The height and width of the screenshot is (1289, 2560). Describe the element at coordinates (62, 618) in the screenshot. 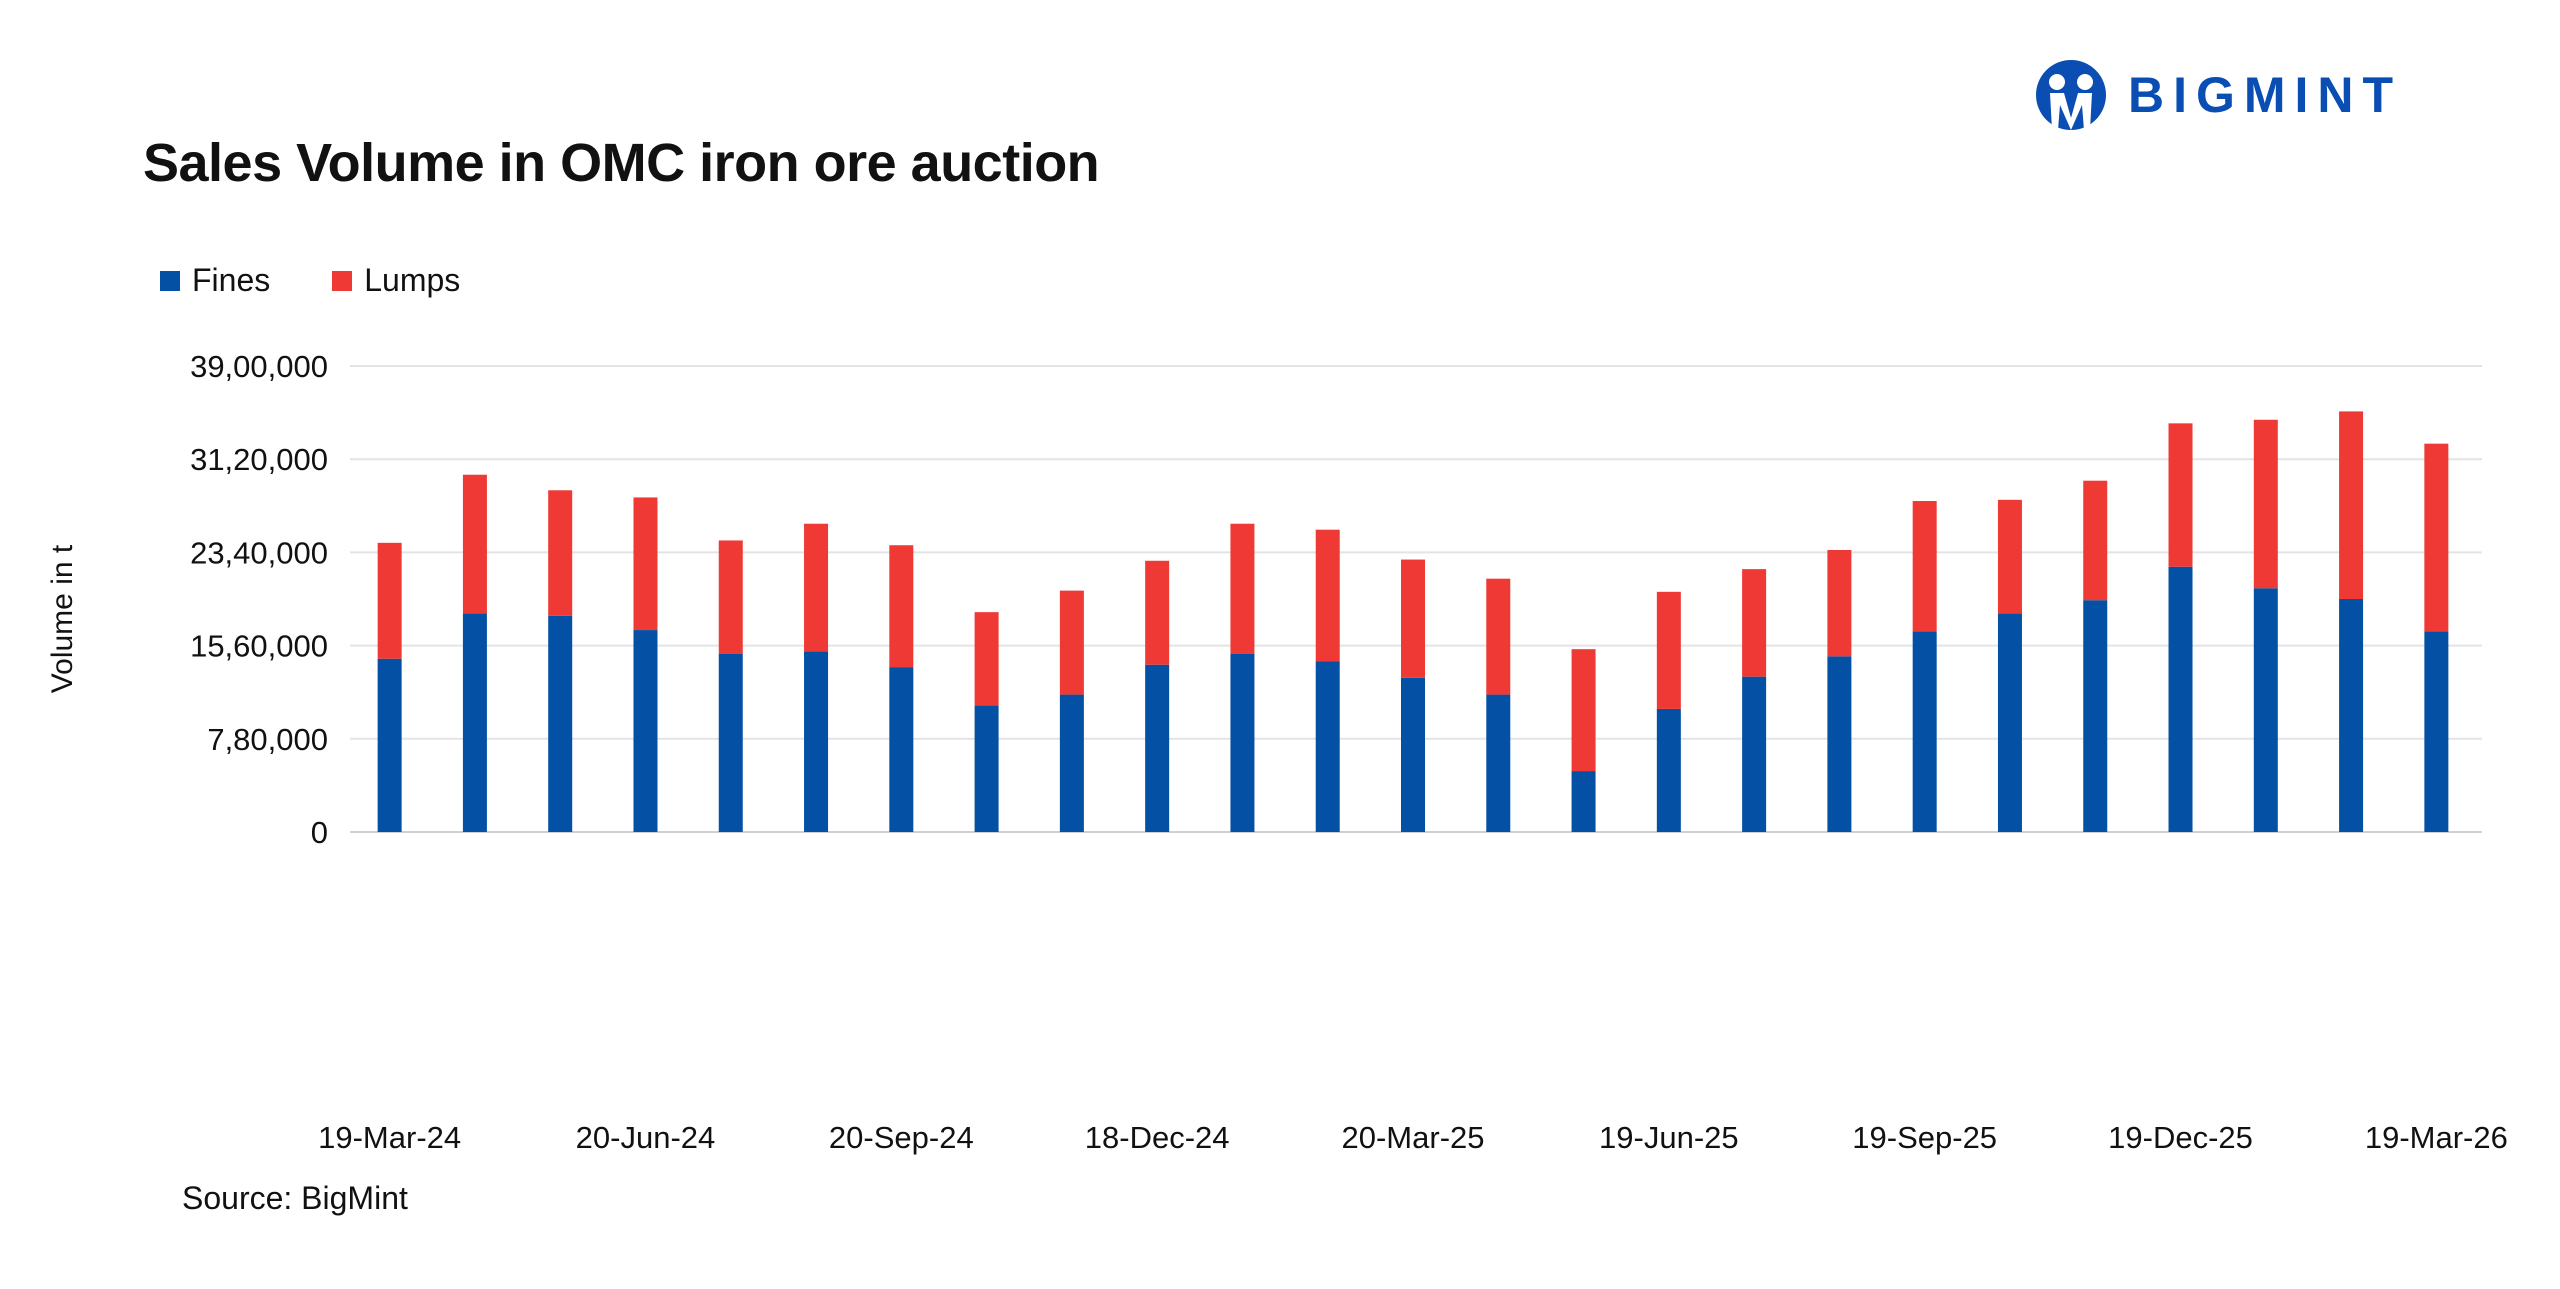

I see `y-axis-label: Volume in t` at that location.